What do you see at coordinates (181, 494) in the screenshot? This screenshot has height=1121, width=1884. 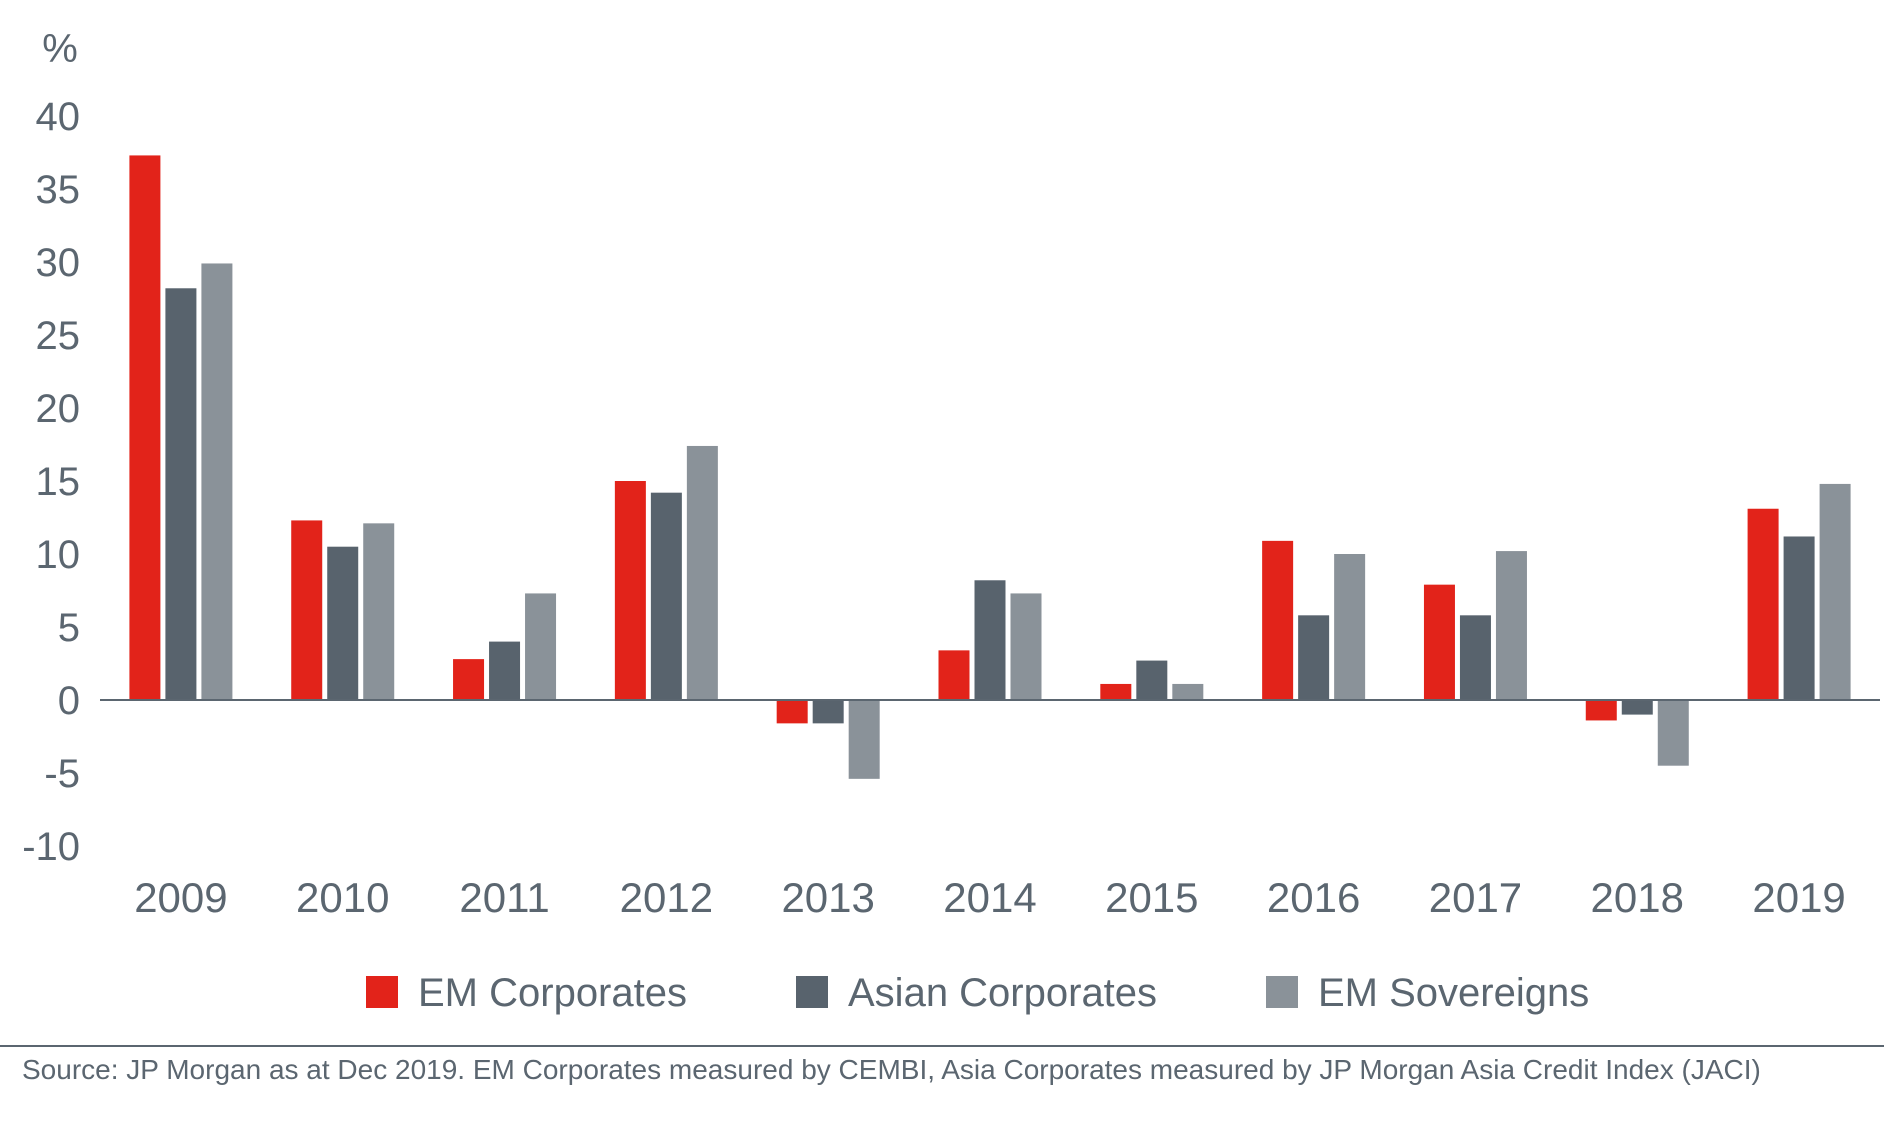 I see `bar-asian-corporates-2009` at bounding box center [181, 494].